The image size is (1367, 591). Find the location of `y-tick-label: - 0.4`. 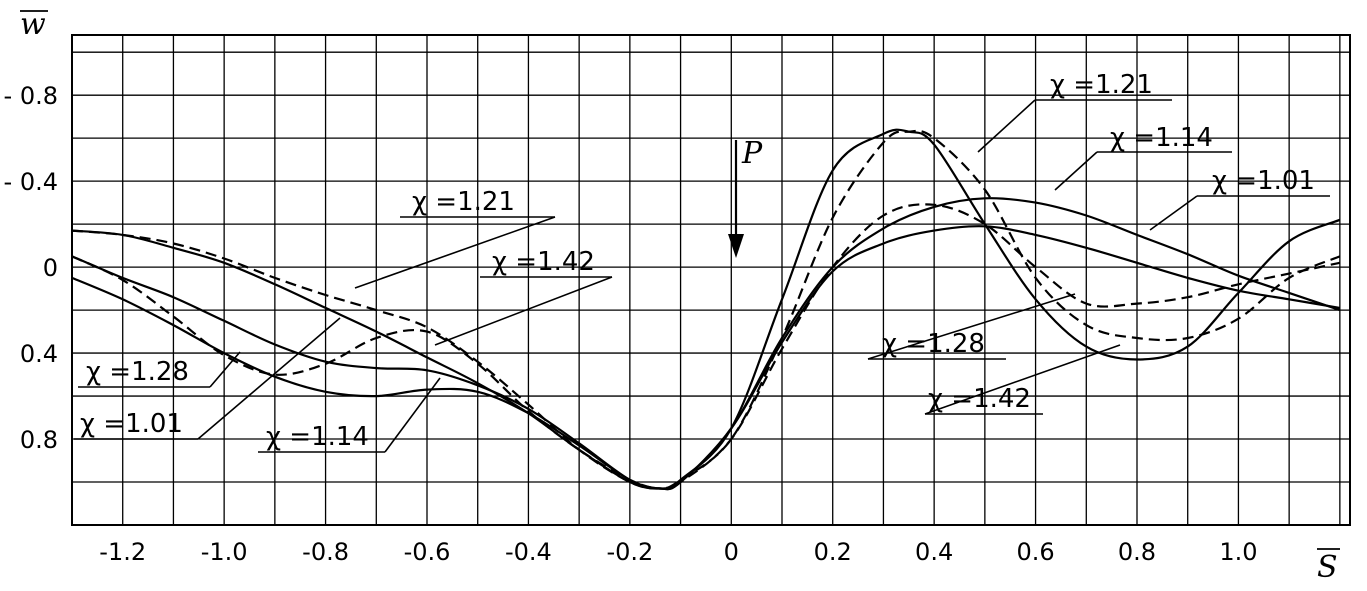

y-tick-label: - 0.4 is located at coordinates (31, 182).